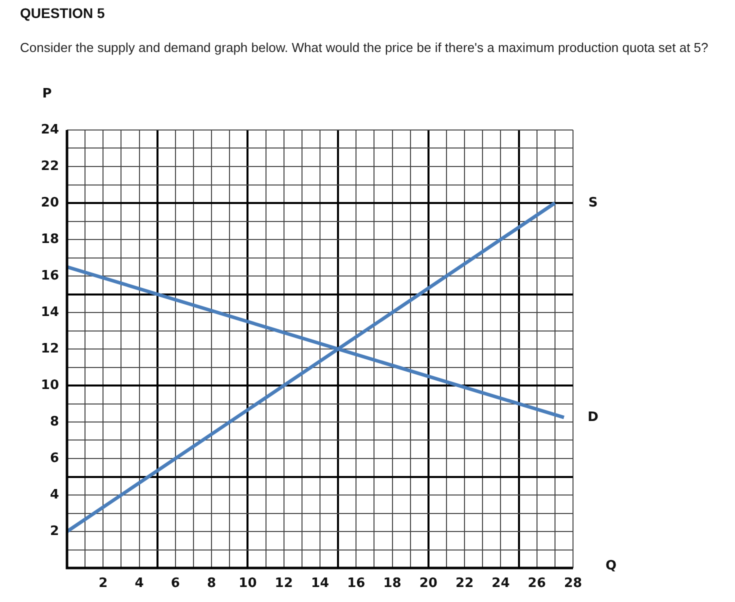  What do you see at coordinates (49, 166) in the screenshot?
I see `y-tick-label: 22` at bounding box center [49, 166].